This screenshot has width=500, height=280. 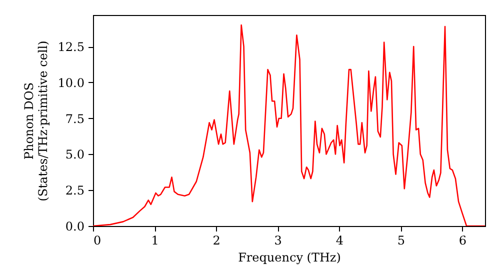 What do you see at coordinates (74, 227) in the screenshot?
I see `y-tick-label: 0.0` at bounding box center [74, 227].